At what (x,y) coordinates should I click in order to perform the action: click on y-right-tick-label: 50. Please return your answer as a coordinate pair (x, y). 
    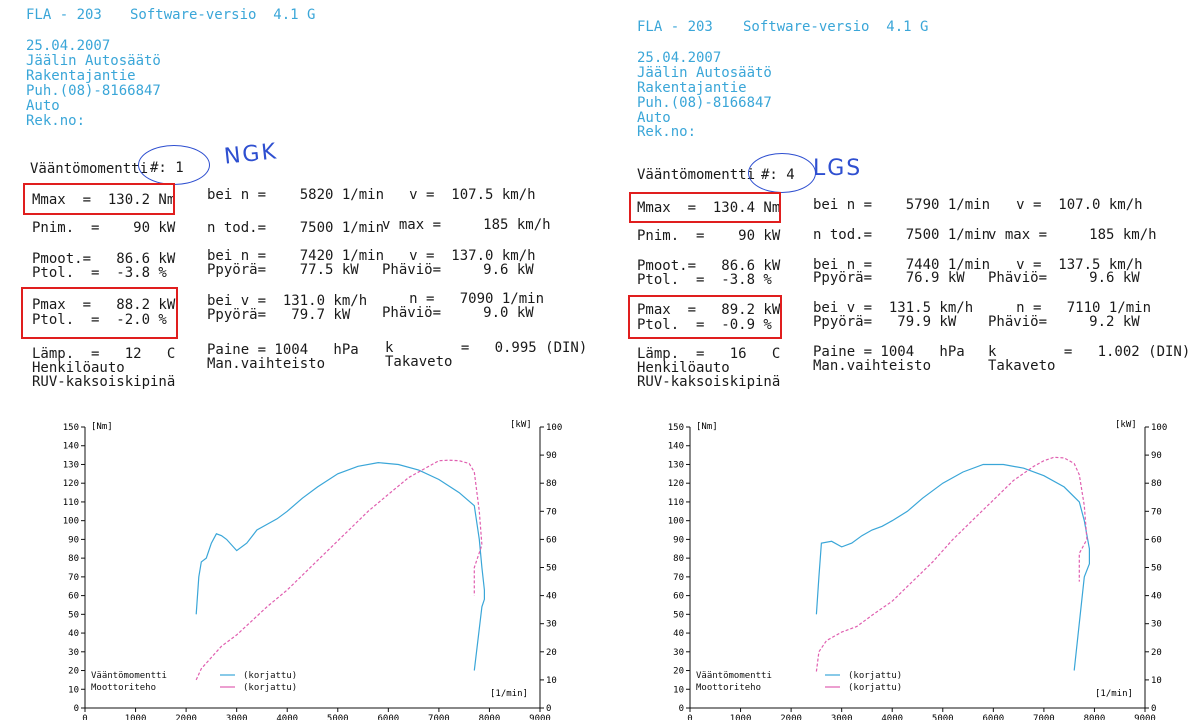
    Looking at the image, I should click on (1156, 569).